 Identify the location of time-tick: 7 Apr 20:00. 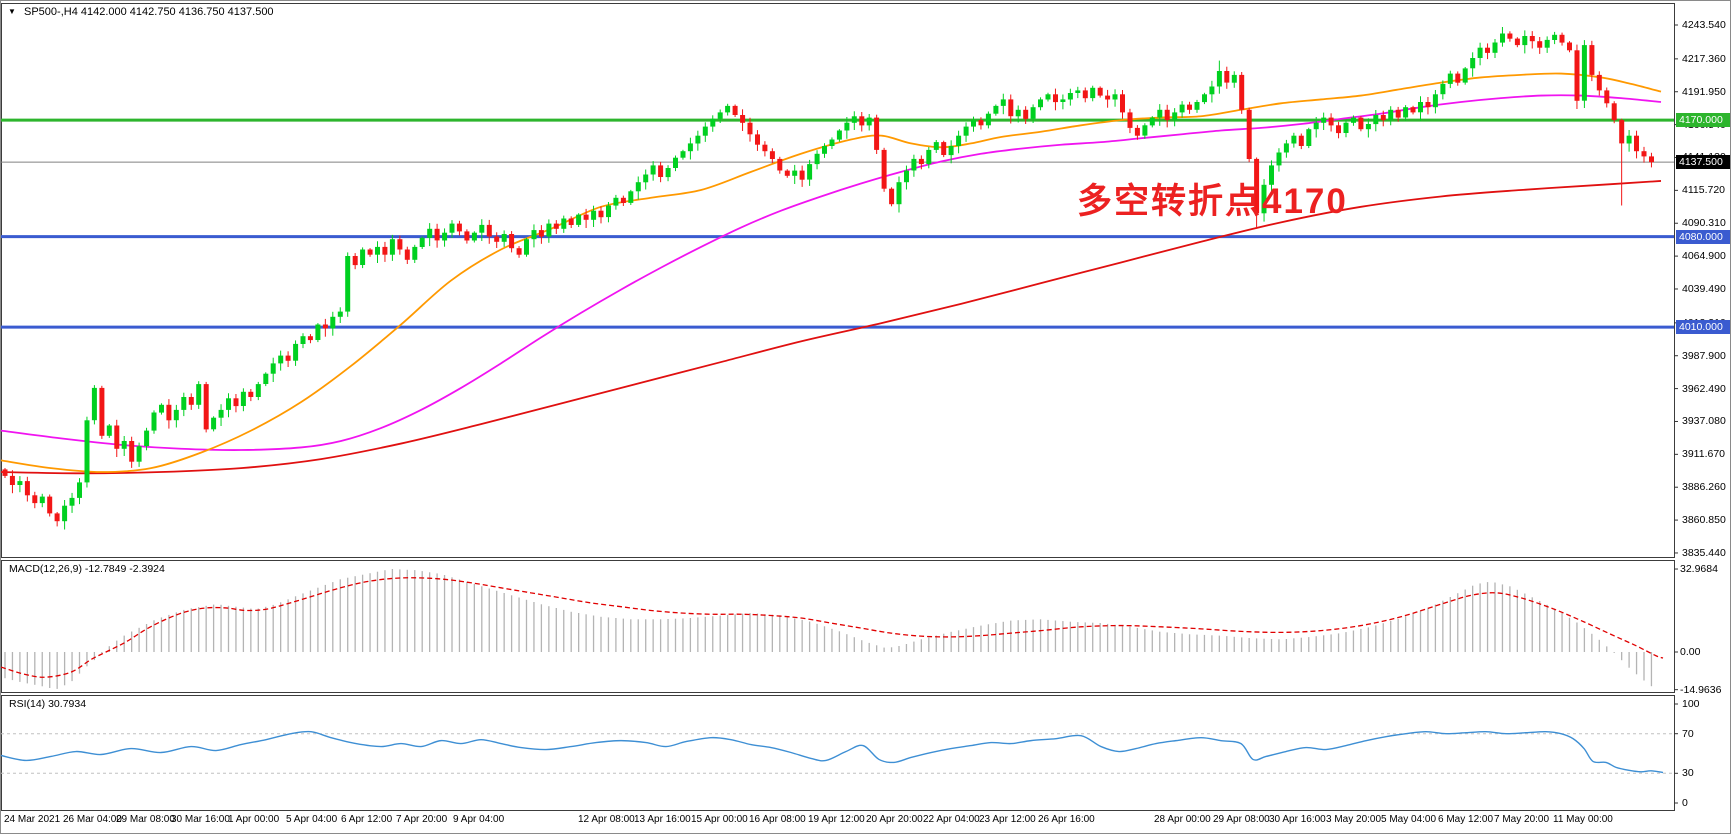
(422, 819).